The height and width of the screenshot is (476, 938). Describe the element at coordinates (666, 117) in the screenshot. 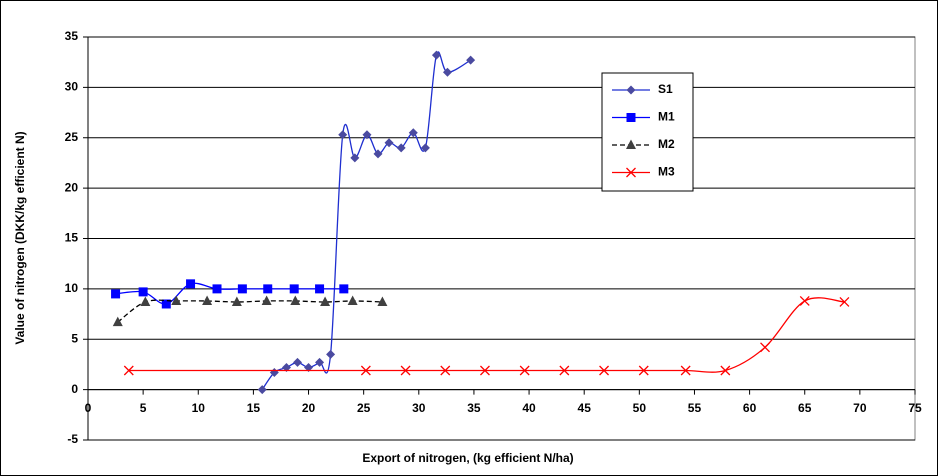

I see `legend-label: M1` at that location.